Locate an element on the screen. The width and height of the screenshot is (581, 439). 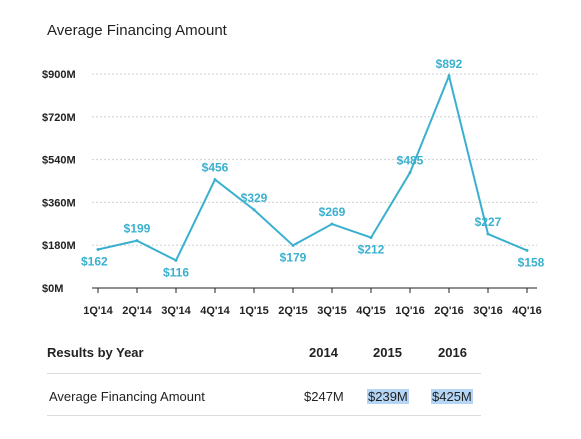
results-heading: Results by Year is located at coordinates (95, 352).